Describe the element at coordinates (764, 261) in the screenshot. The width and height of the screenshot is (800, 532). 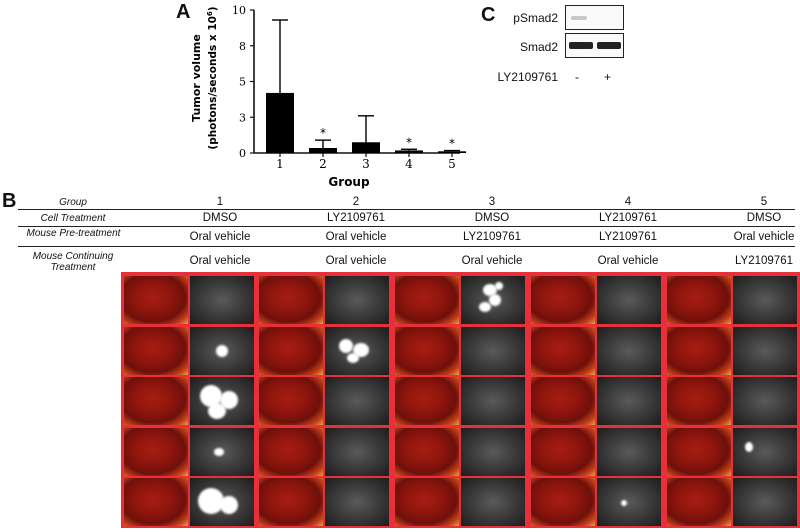
I see `continuing-value: LY2109761` at that location.